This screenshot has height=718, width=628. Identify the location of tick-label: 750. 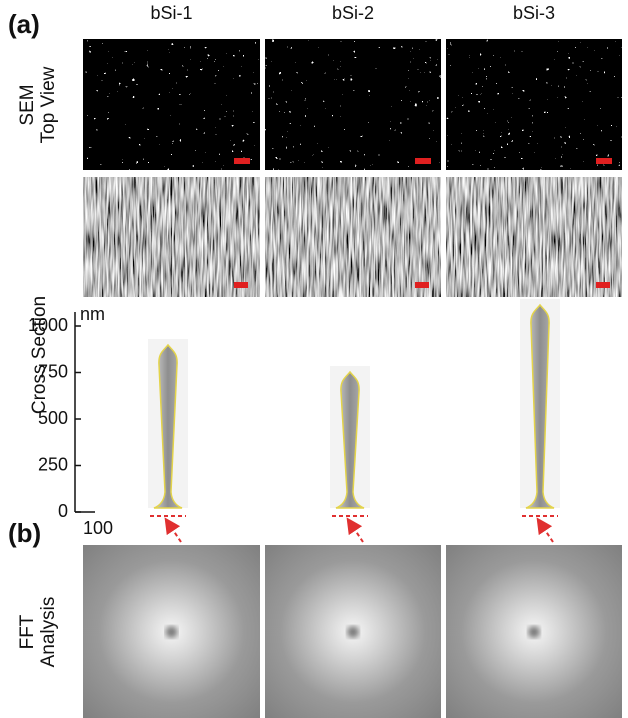
(53, 371).